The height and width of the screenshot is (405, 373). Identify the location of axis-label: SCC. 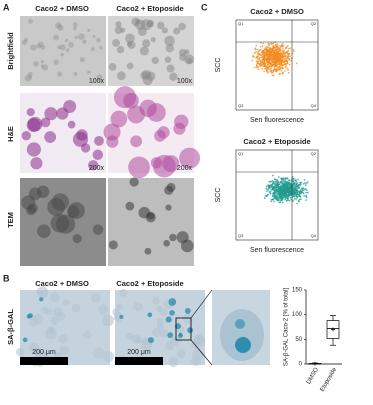
(218, 195).